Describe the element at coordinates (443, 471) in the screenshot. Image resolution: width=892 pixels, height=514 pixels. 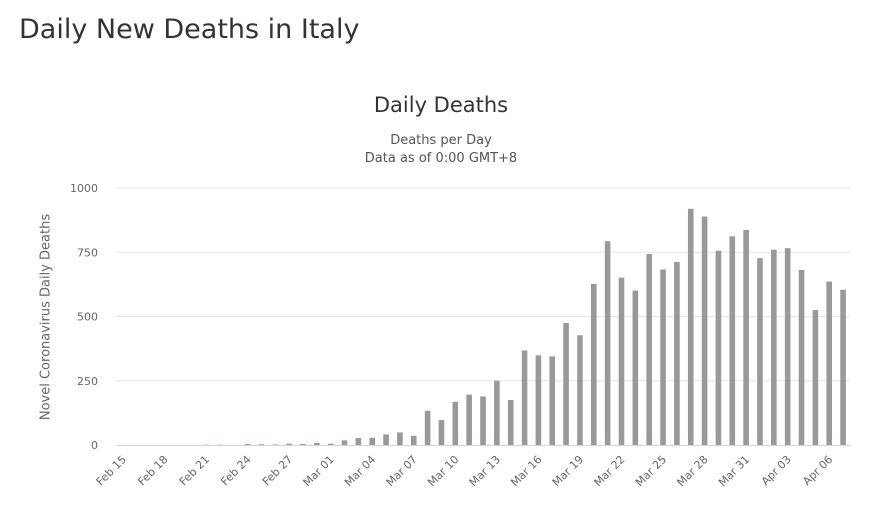
I see `x-tick-label: Mar 10` at that location.